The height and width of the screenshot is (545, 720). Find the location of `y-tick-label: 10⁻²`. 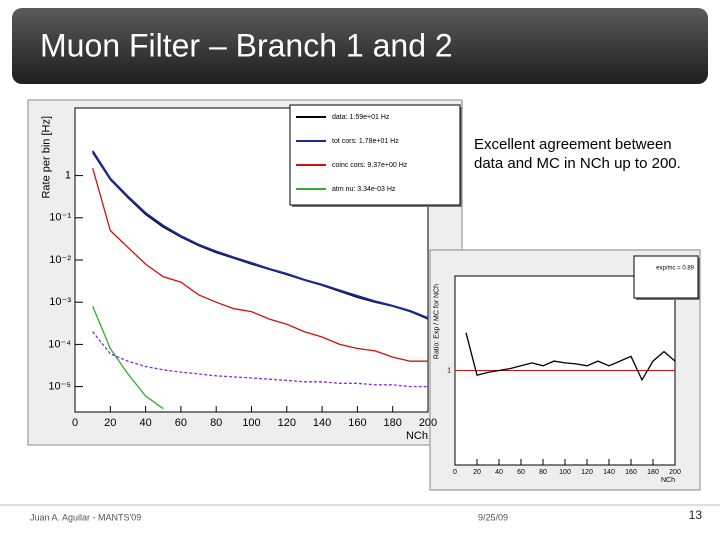

y-tick-label: 10⁻² is located at coordinates (60, 260).